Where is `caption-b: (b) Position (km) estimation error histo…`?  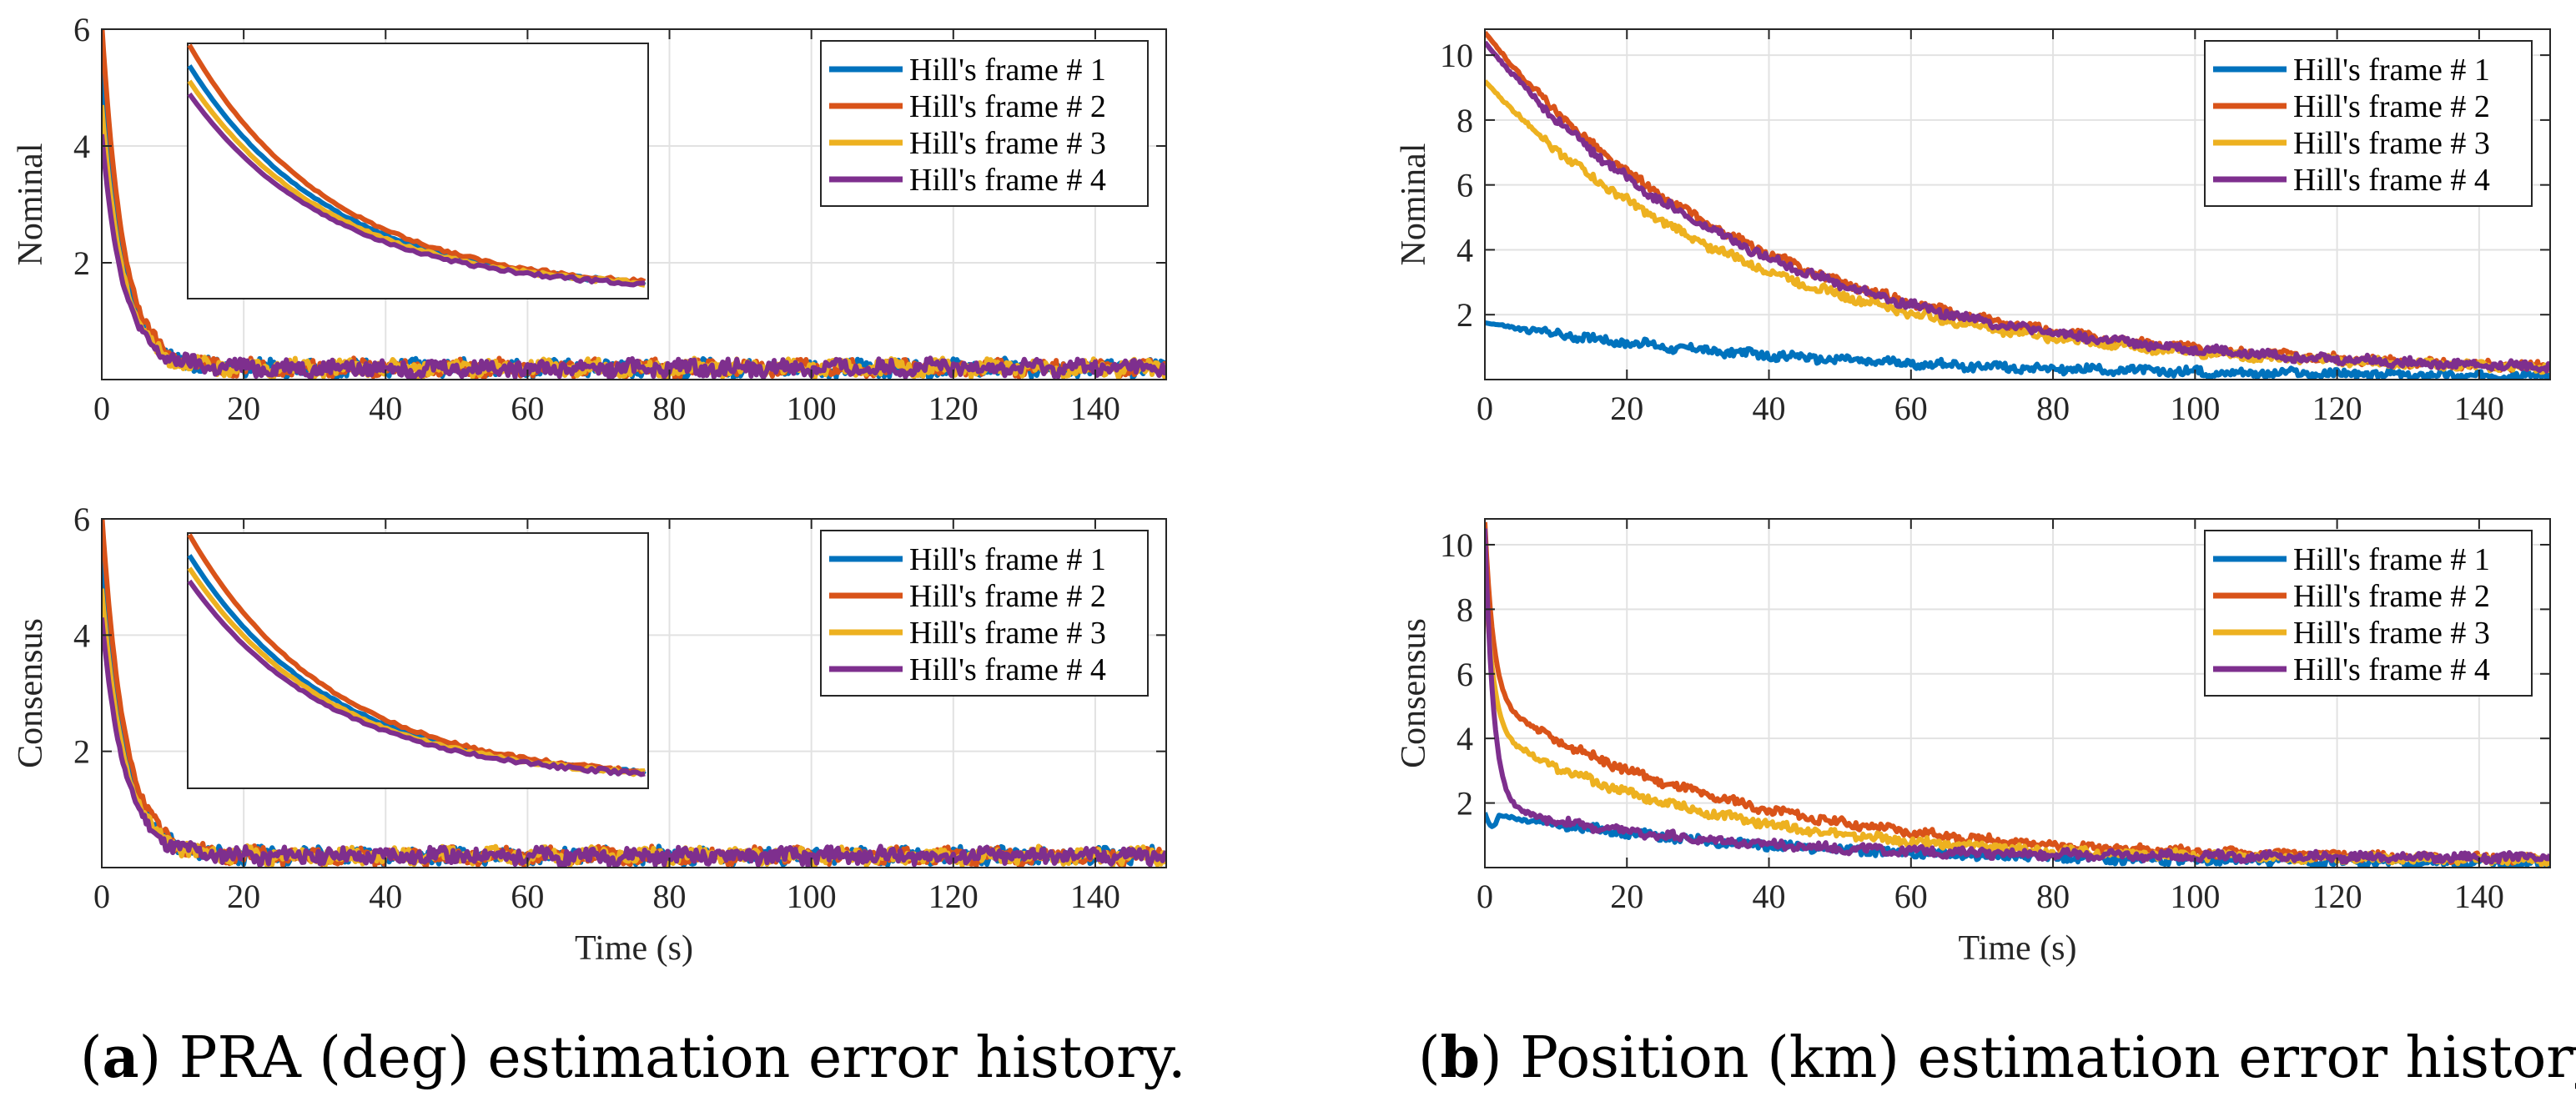 caption-b: (b) Position (km) estimation error histo… is located at coordinates (1997, 1057).